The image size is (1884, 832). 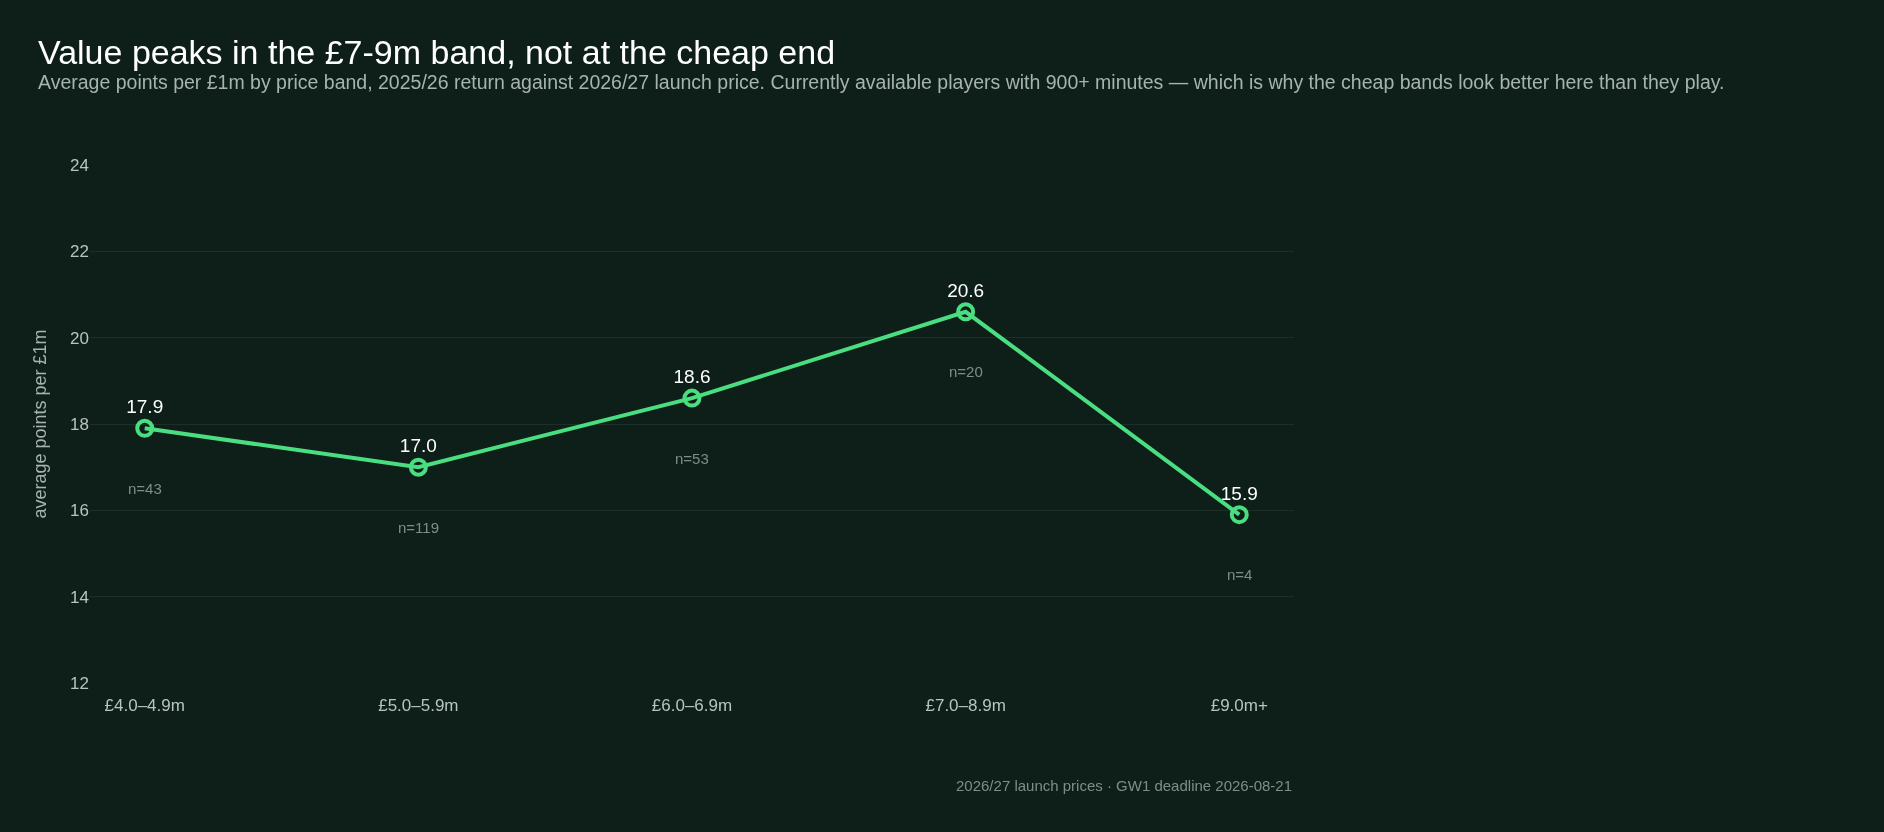 What do you see at coordinates (79, 165) in the screenshot?
I see `y-tick-label: 24` at bounding box center [79, 165].